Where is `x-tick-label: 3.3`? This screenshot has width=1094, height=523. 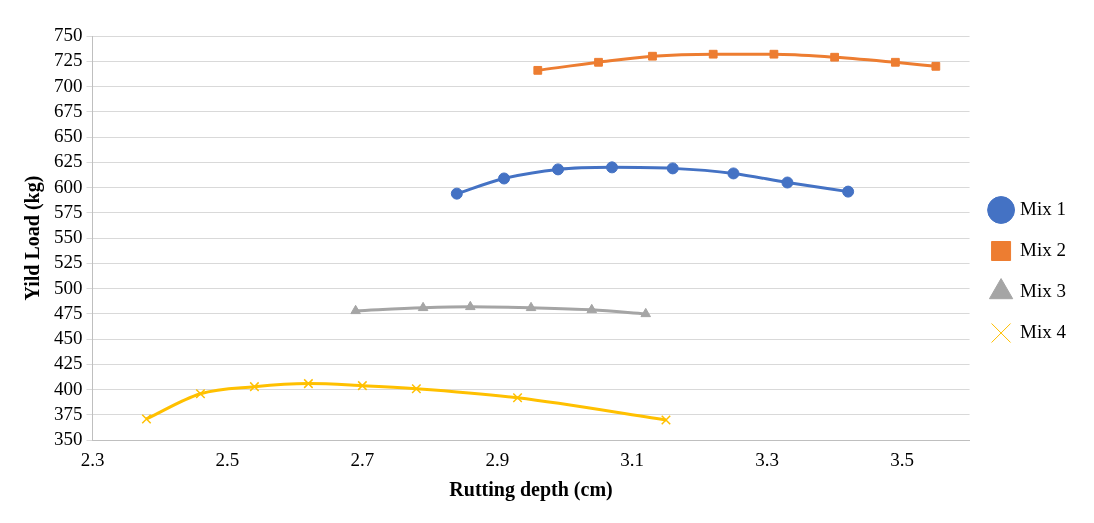 x-tick-label: 3.3 is located at coordinates (767, 459).